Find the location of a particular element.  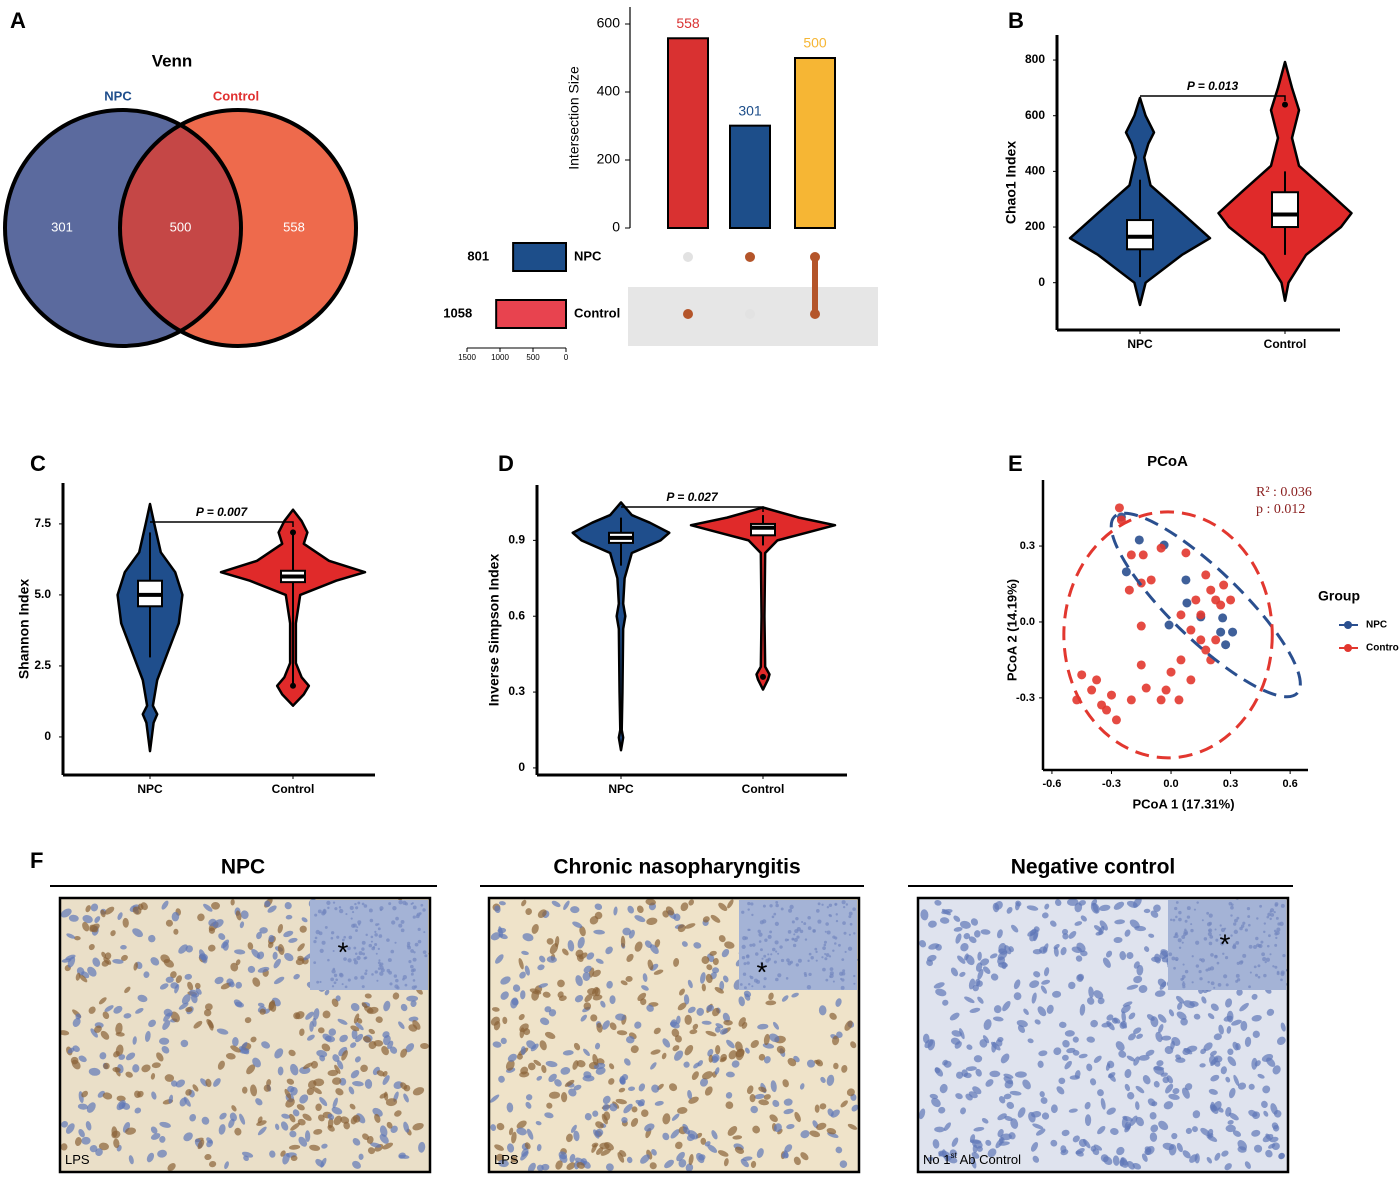

point is located at coordinates (1223, 618).